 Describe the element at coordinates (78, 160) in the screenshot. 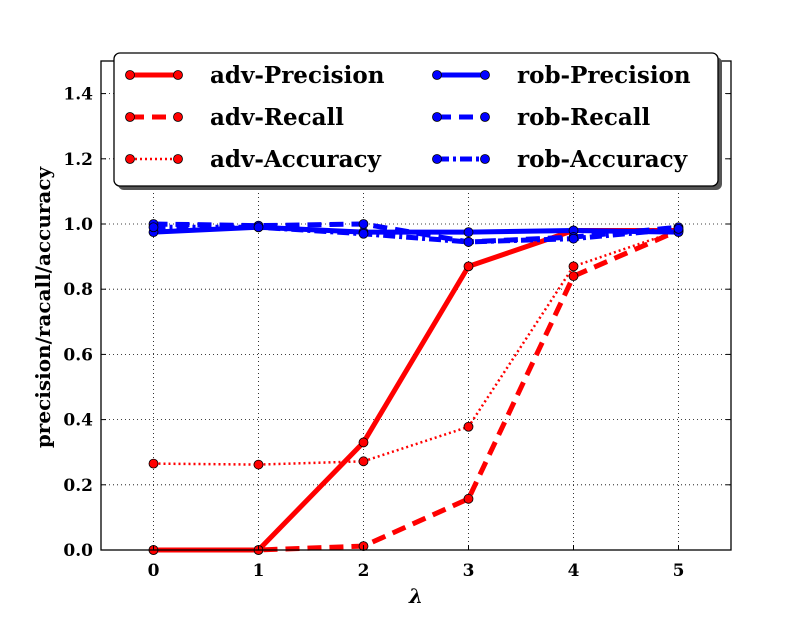

I see `y-tick-label: 1.2` at that location.